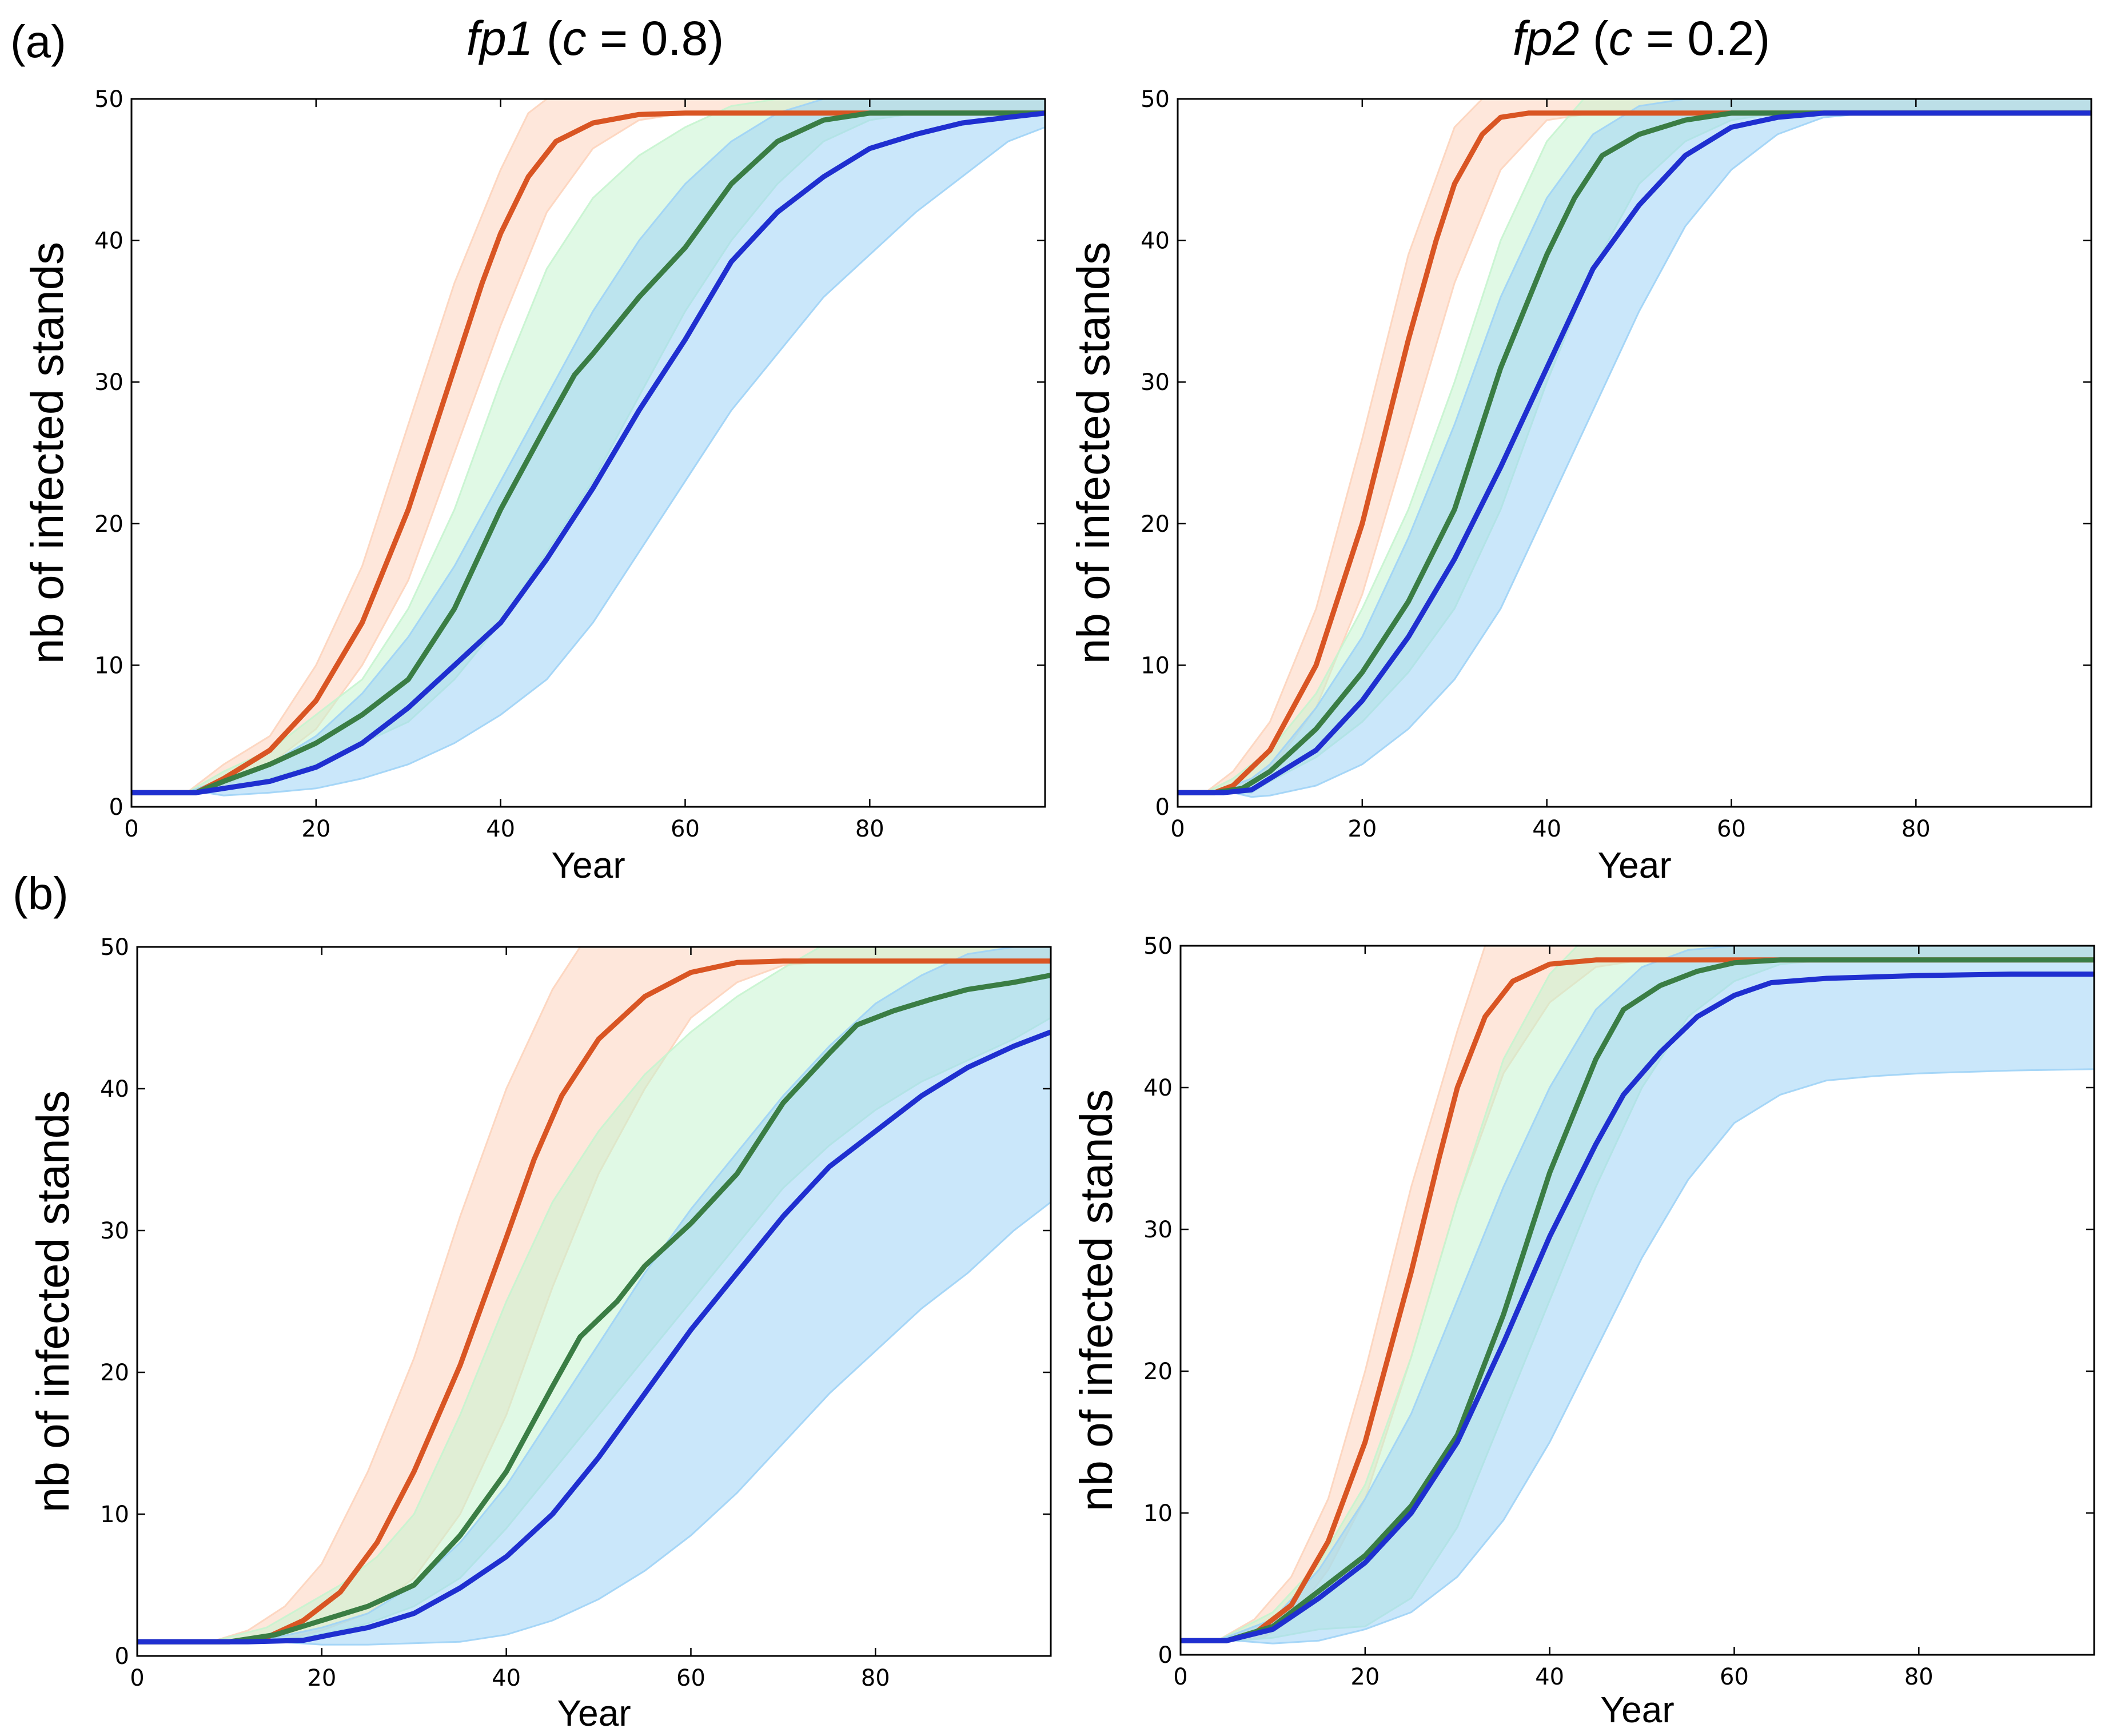 The width and height of the screenshot is (2109, 1736). What do you see at coordinates (38, 41) in the screenshot?
I see `row-label-a: (a)` at bounding box center [38, 41].